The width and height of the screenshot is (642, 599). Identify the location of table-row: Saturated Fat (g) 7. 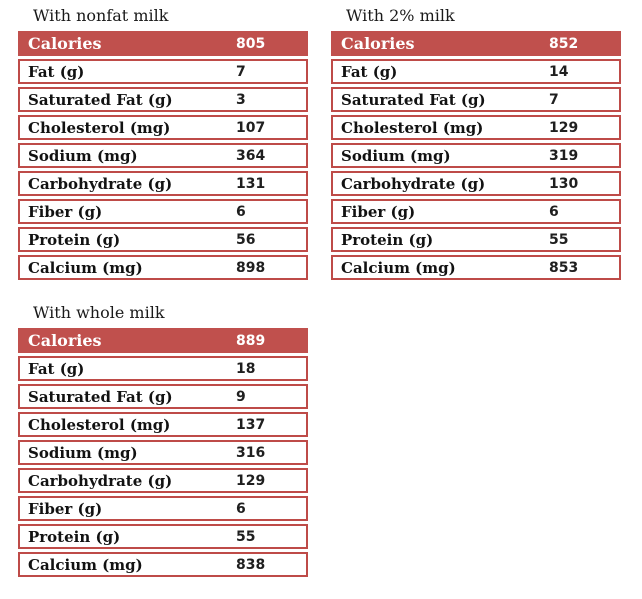
(476, 99).